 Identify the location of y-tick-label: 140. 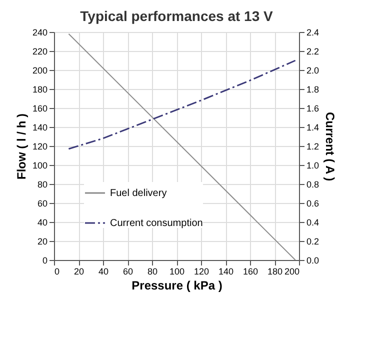
(40, 127).